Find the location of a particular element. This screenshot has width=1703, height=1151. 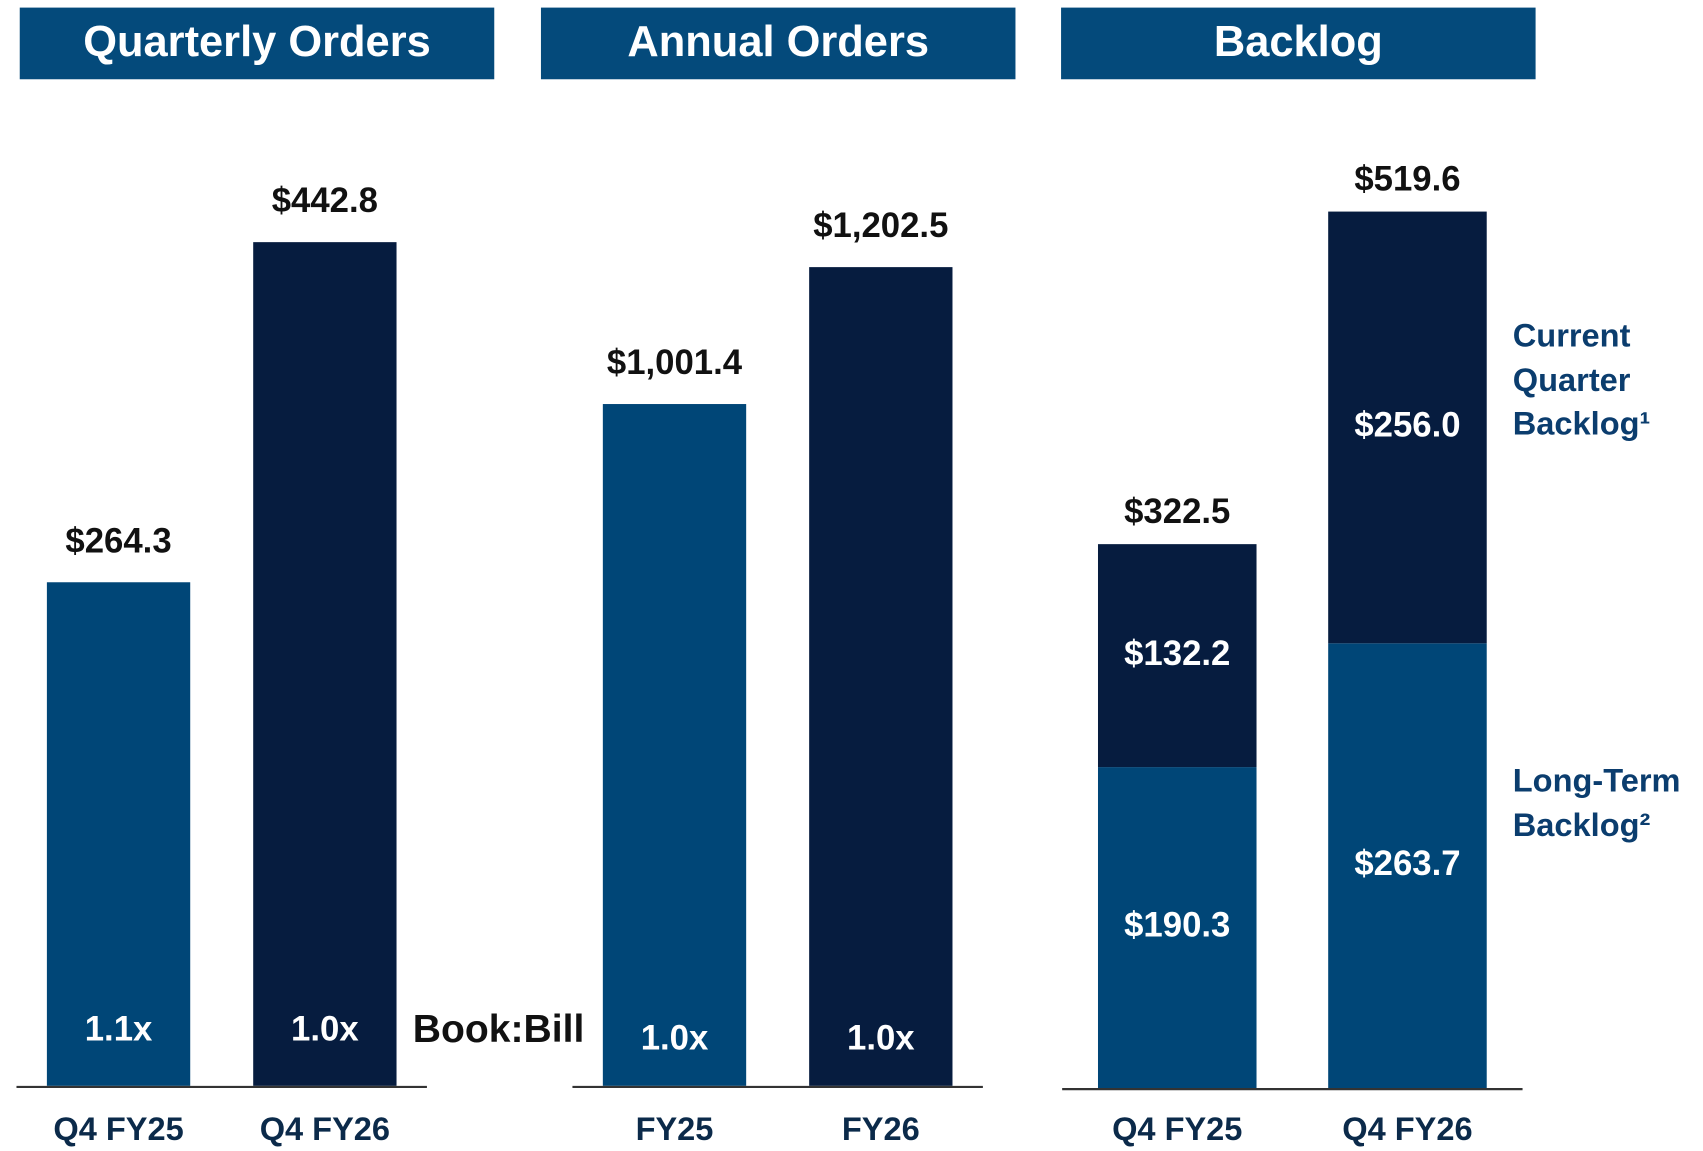

x-tick-label: FY25 is located at coordinates (675, 1129).